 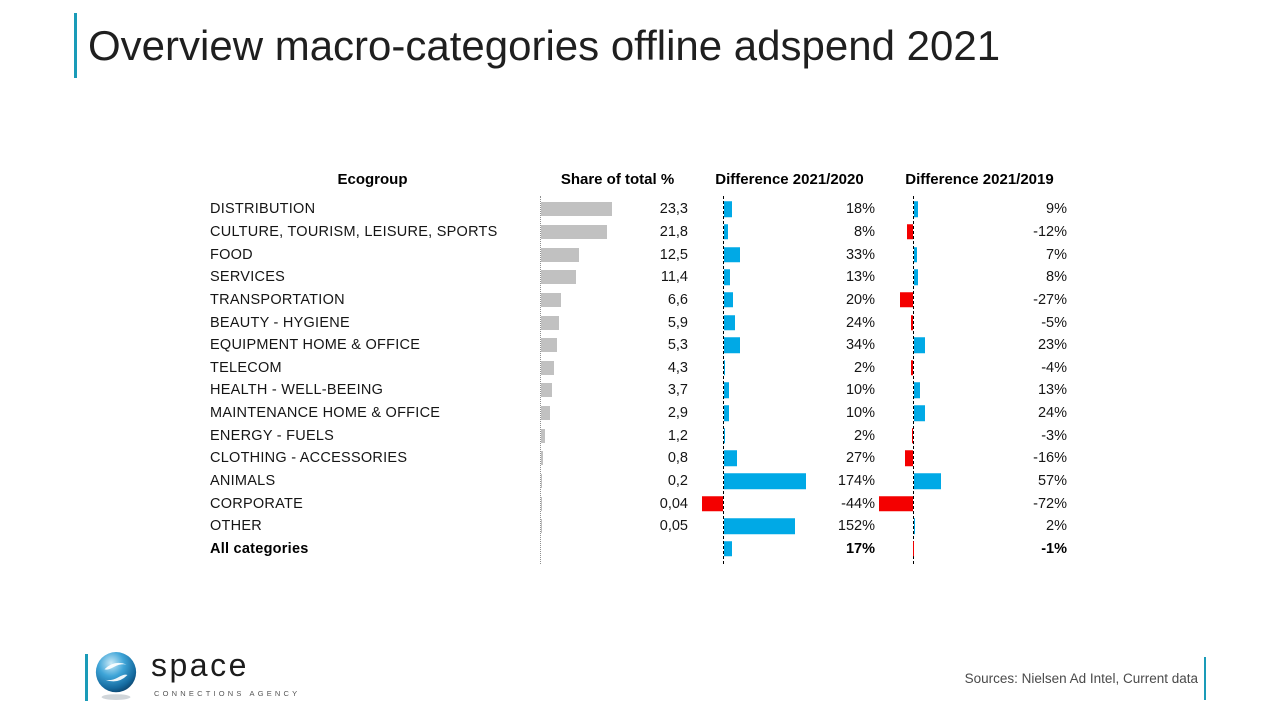 I want to click on category-label: SERVICES, so click(x=248, y=277).